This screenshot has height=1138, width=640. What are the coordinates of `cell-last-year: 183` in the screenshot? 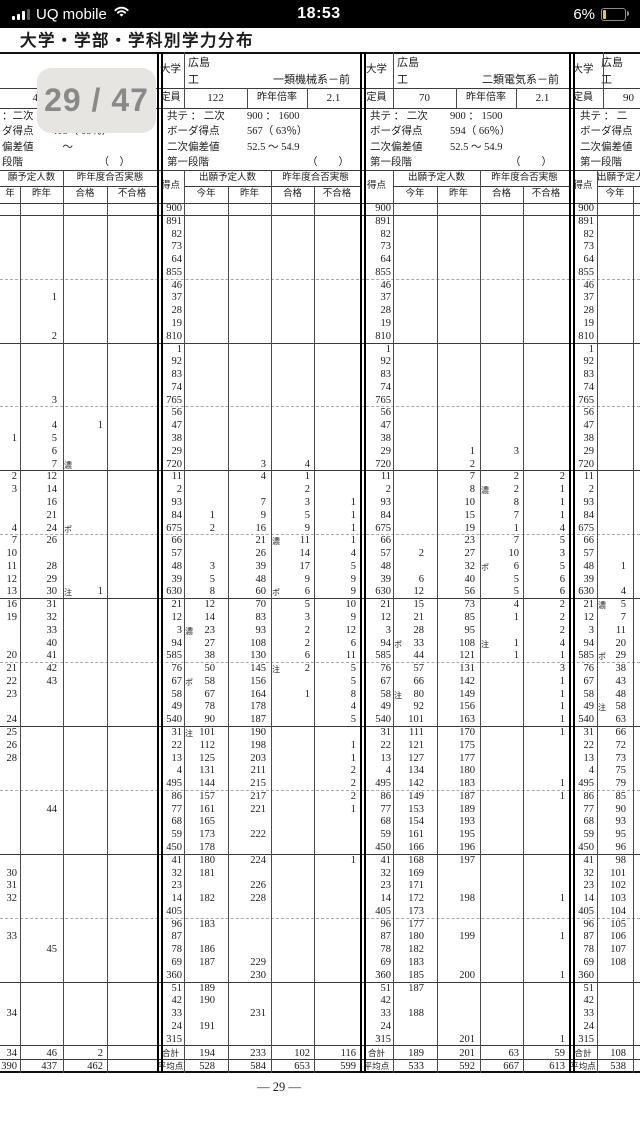 It's located at (207, 924).